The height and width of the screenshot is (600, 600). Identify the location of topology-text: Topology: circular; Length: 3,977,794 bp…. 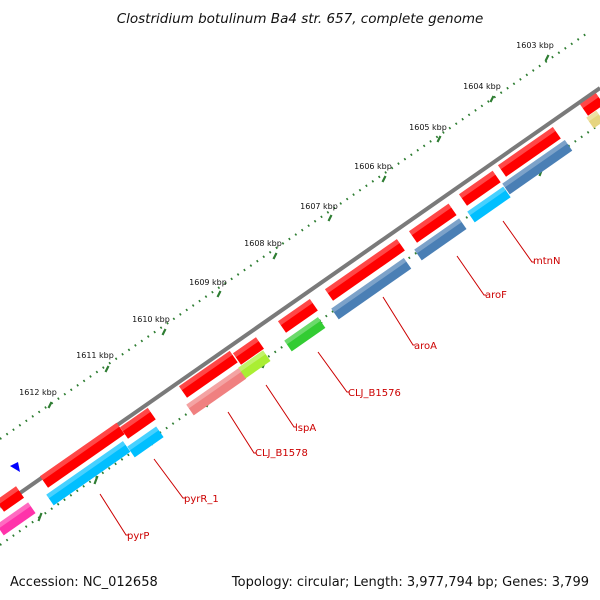
(410, 582).